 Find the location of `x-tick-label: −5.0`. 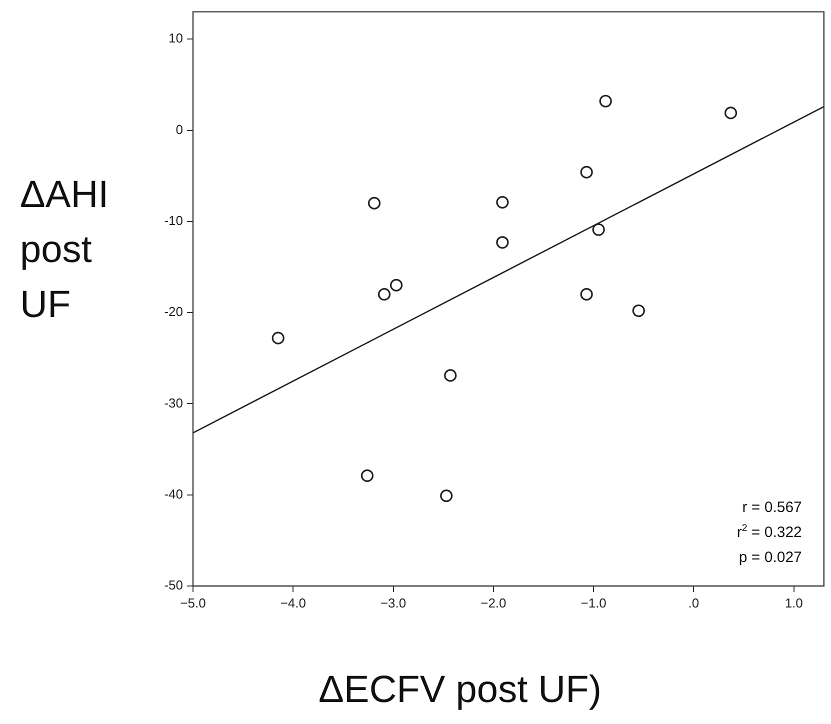

x-tick-label: −5.0 is located at coordinates (193, 602).